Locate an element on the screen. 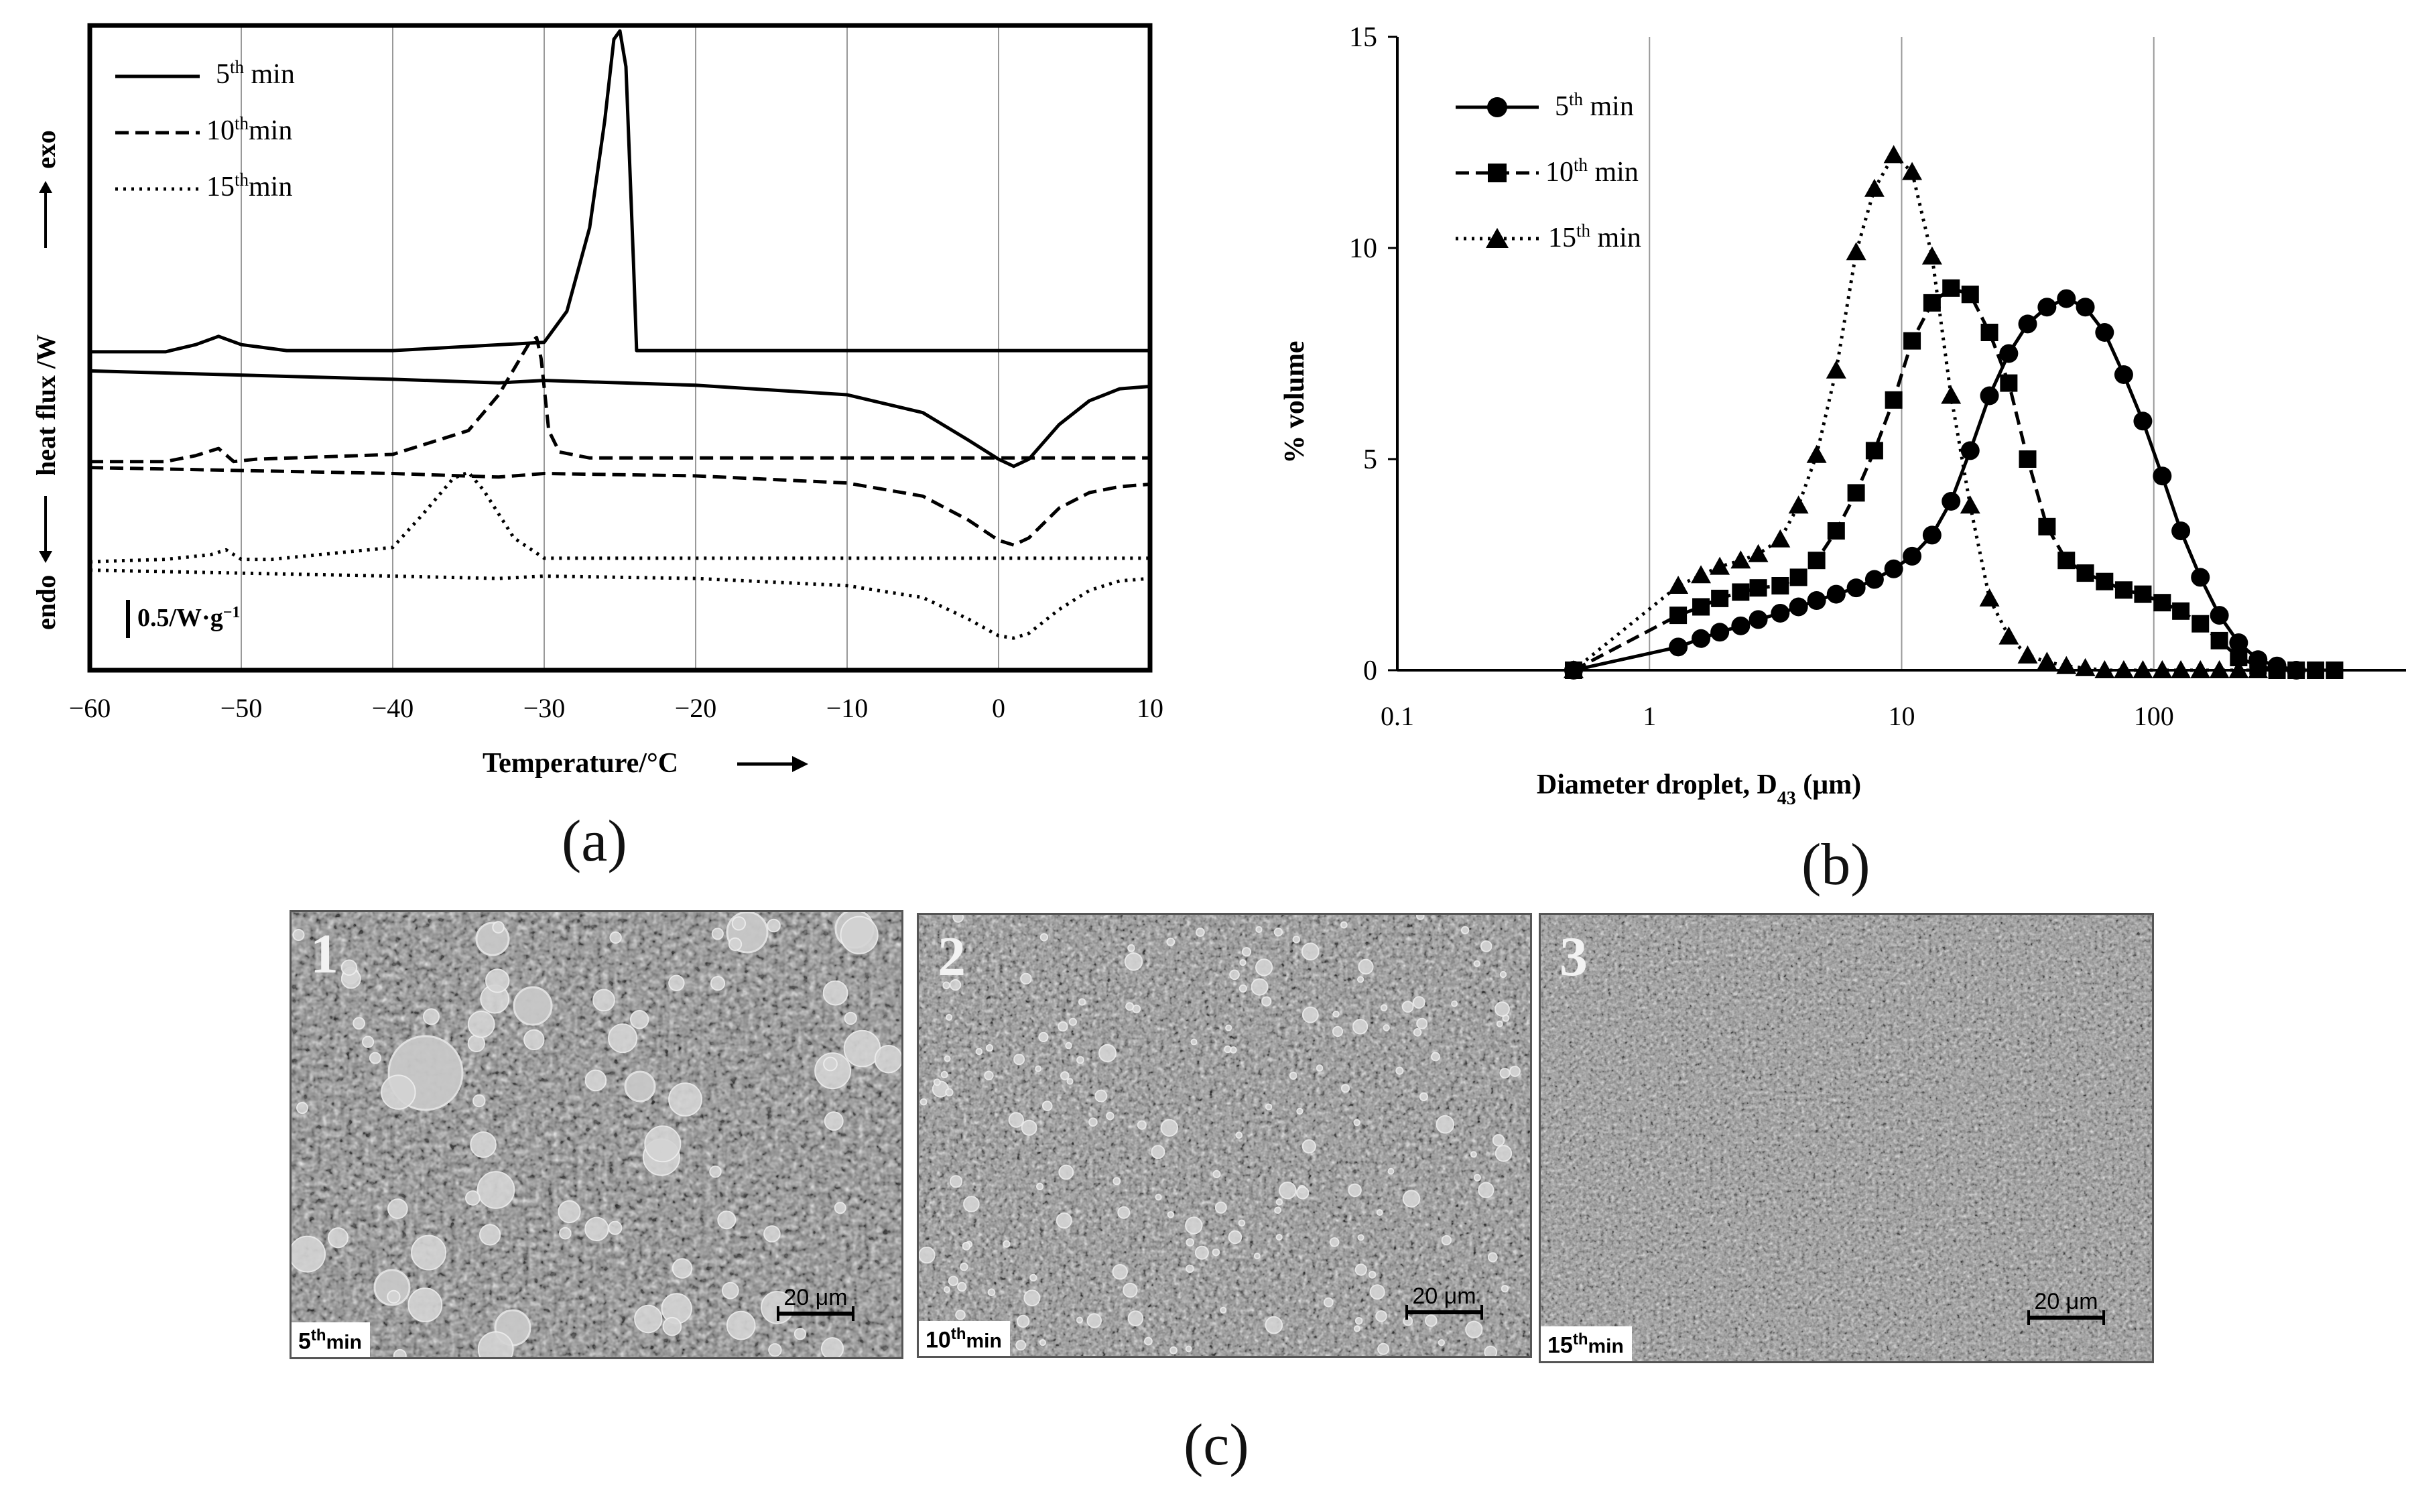 The height and width of the screenshot is (1512, 2414). legend-marker-triangle is located at coordinates (1497, 238).